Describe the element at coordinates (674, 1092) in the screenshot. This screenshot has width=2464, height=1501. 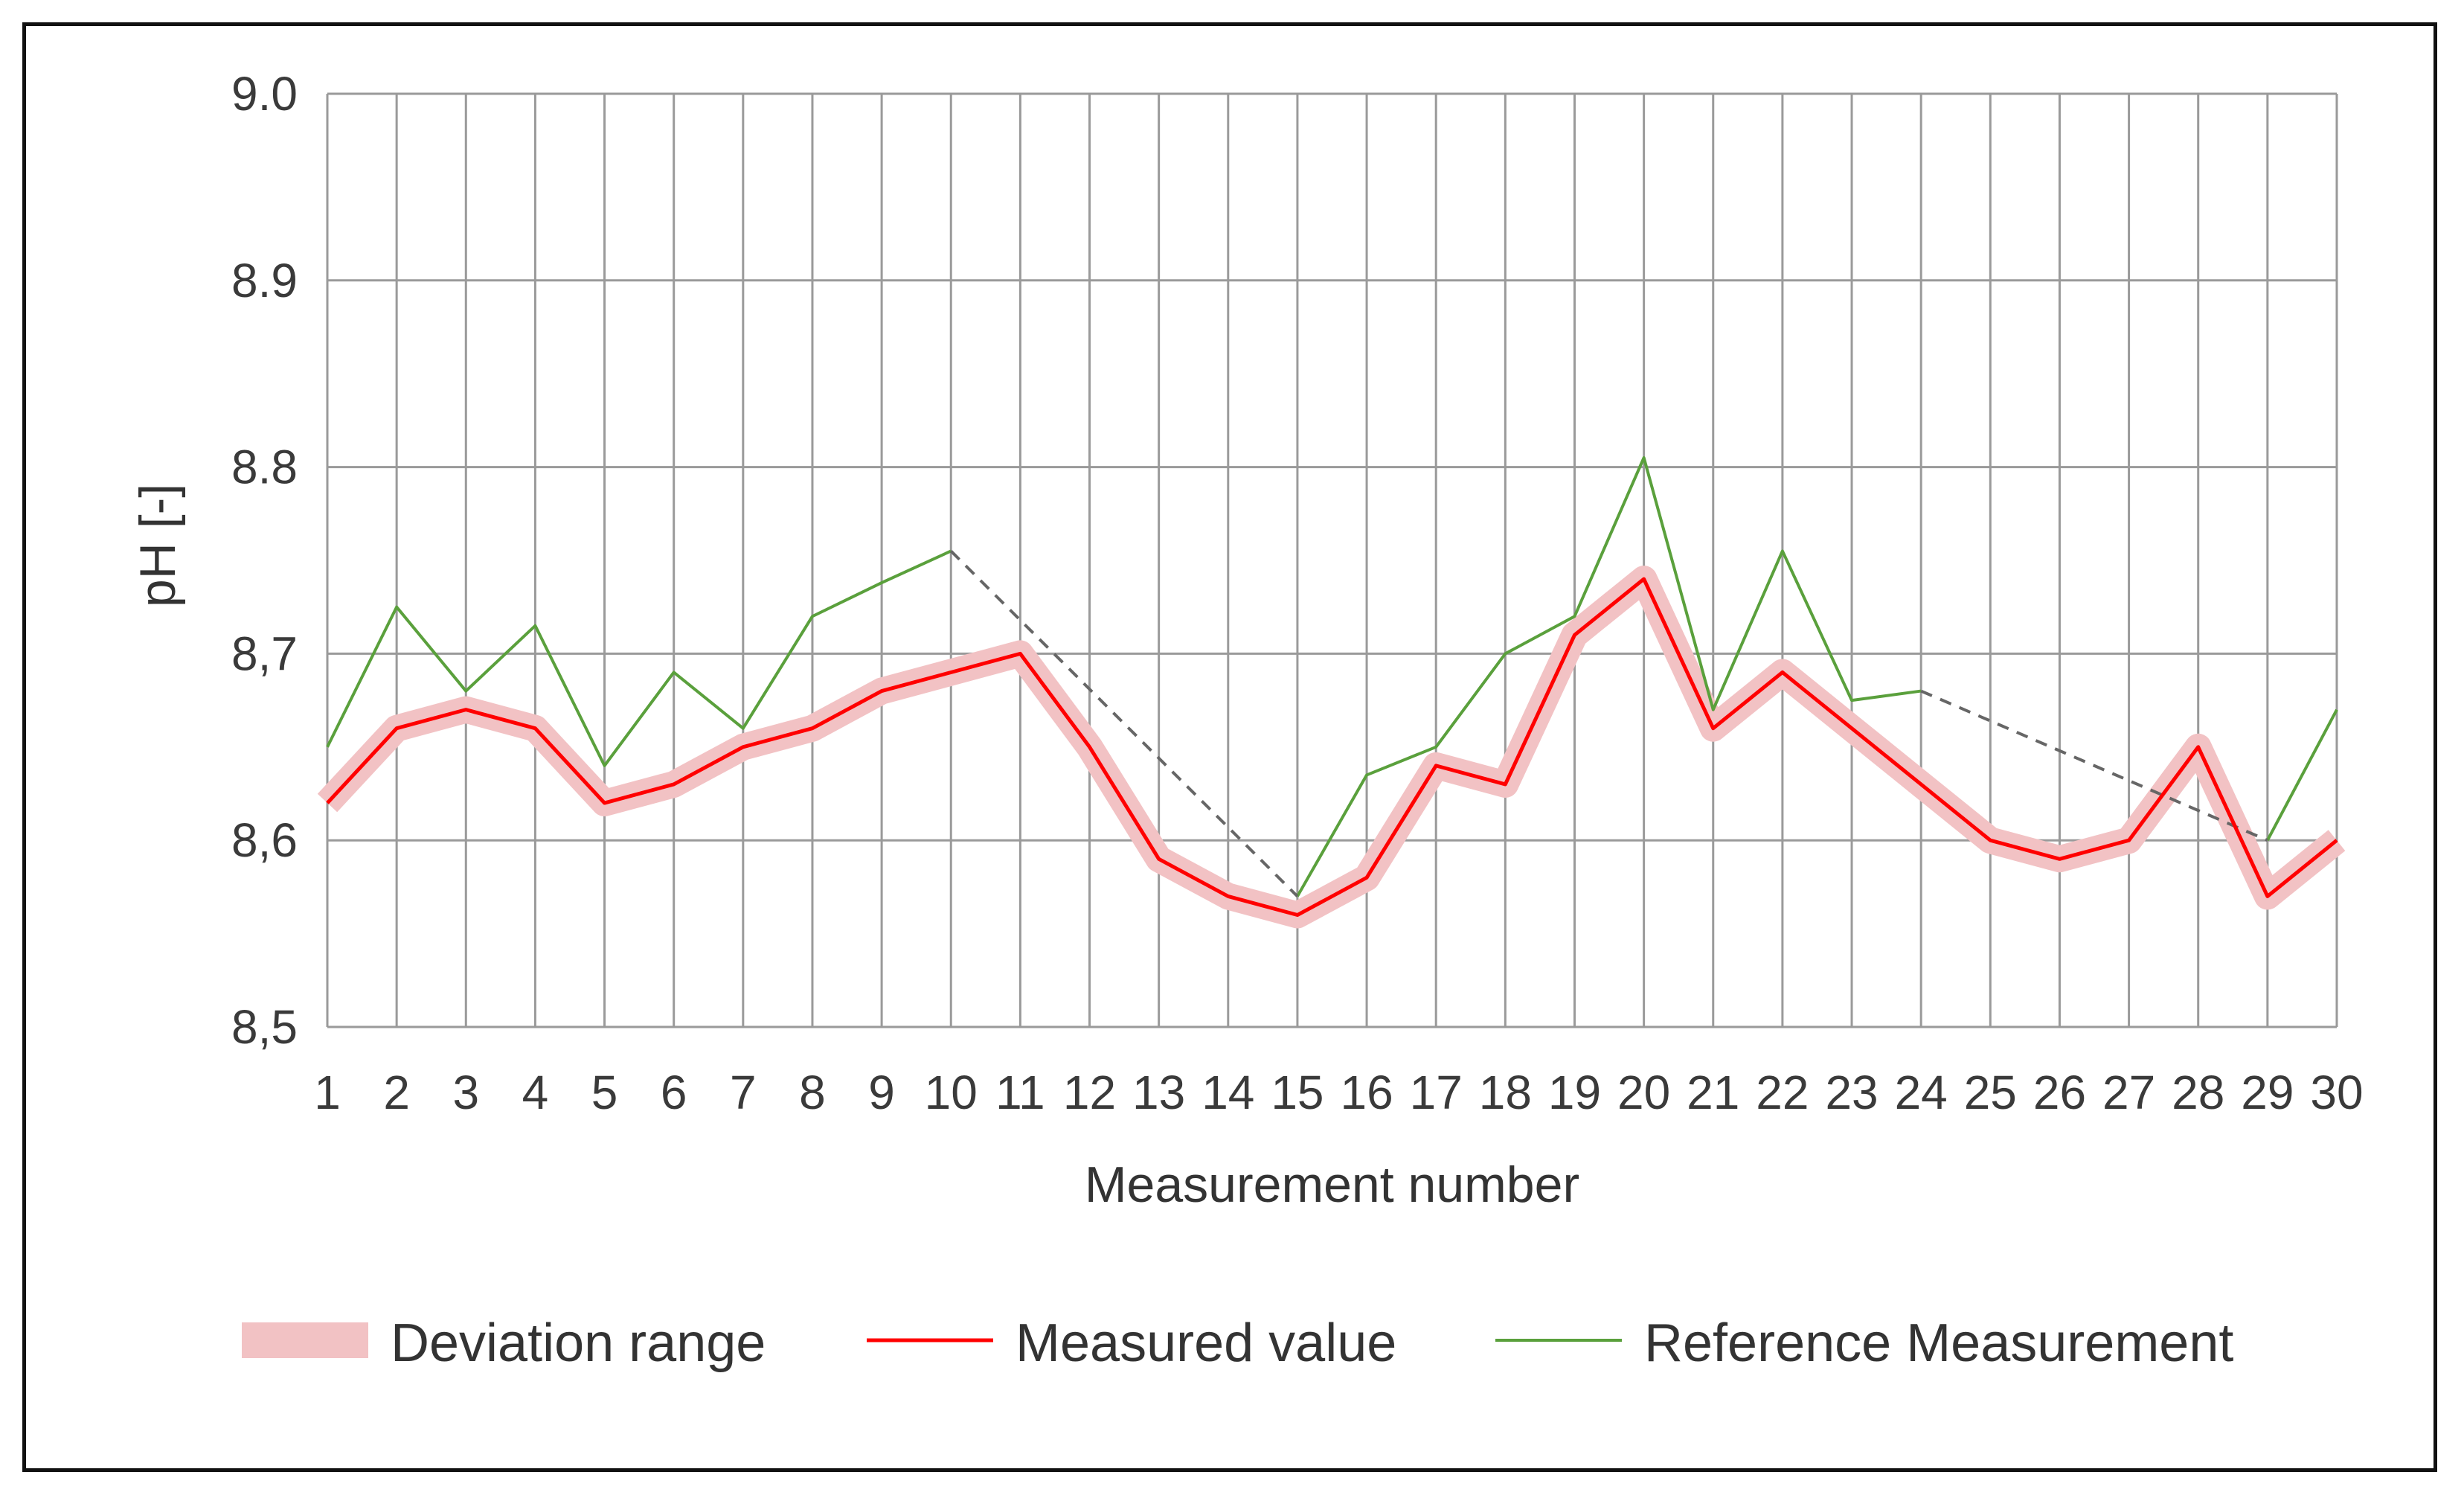
I see `x-tick-label: 6` at that location.